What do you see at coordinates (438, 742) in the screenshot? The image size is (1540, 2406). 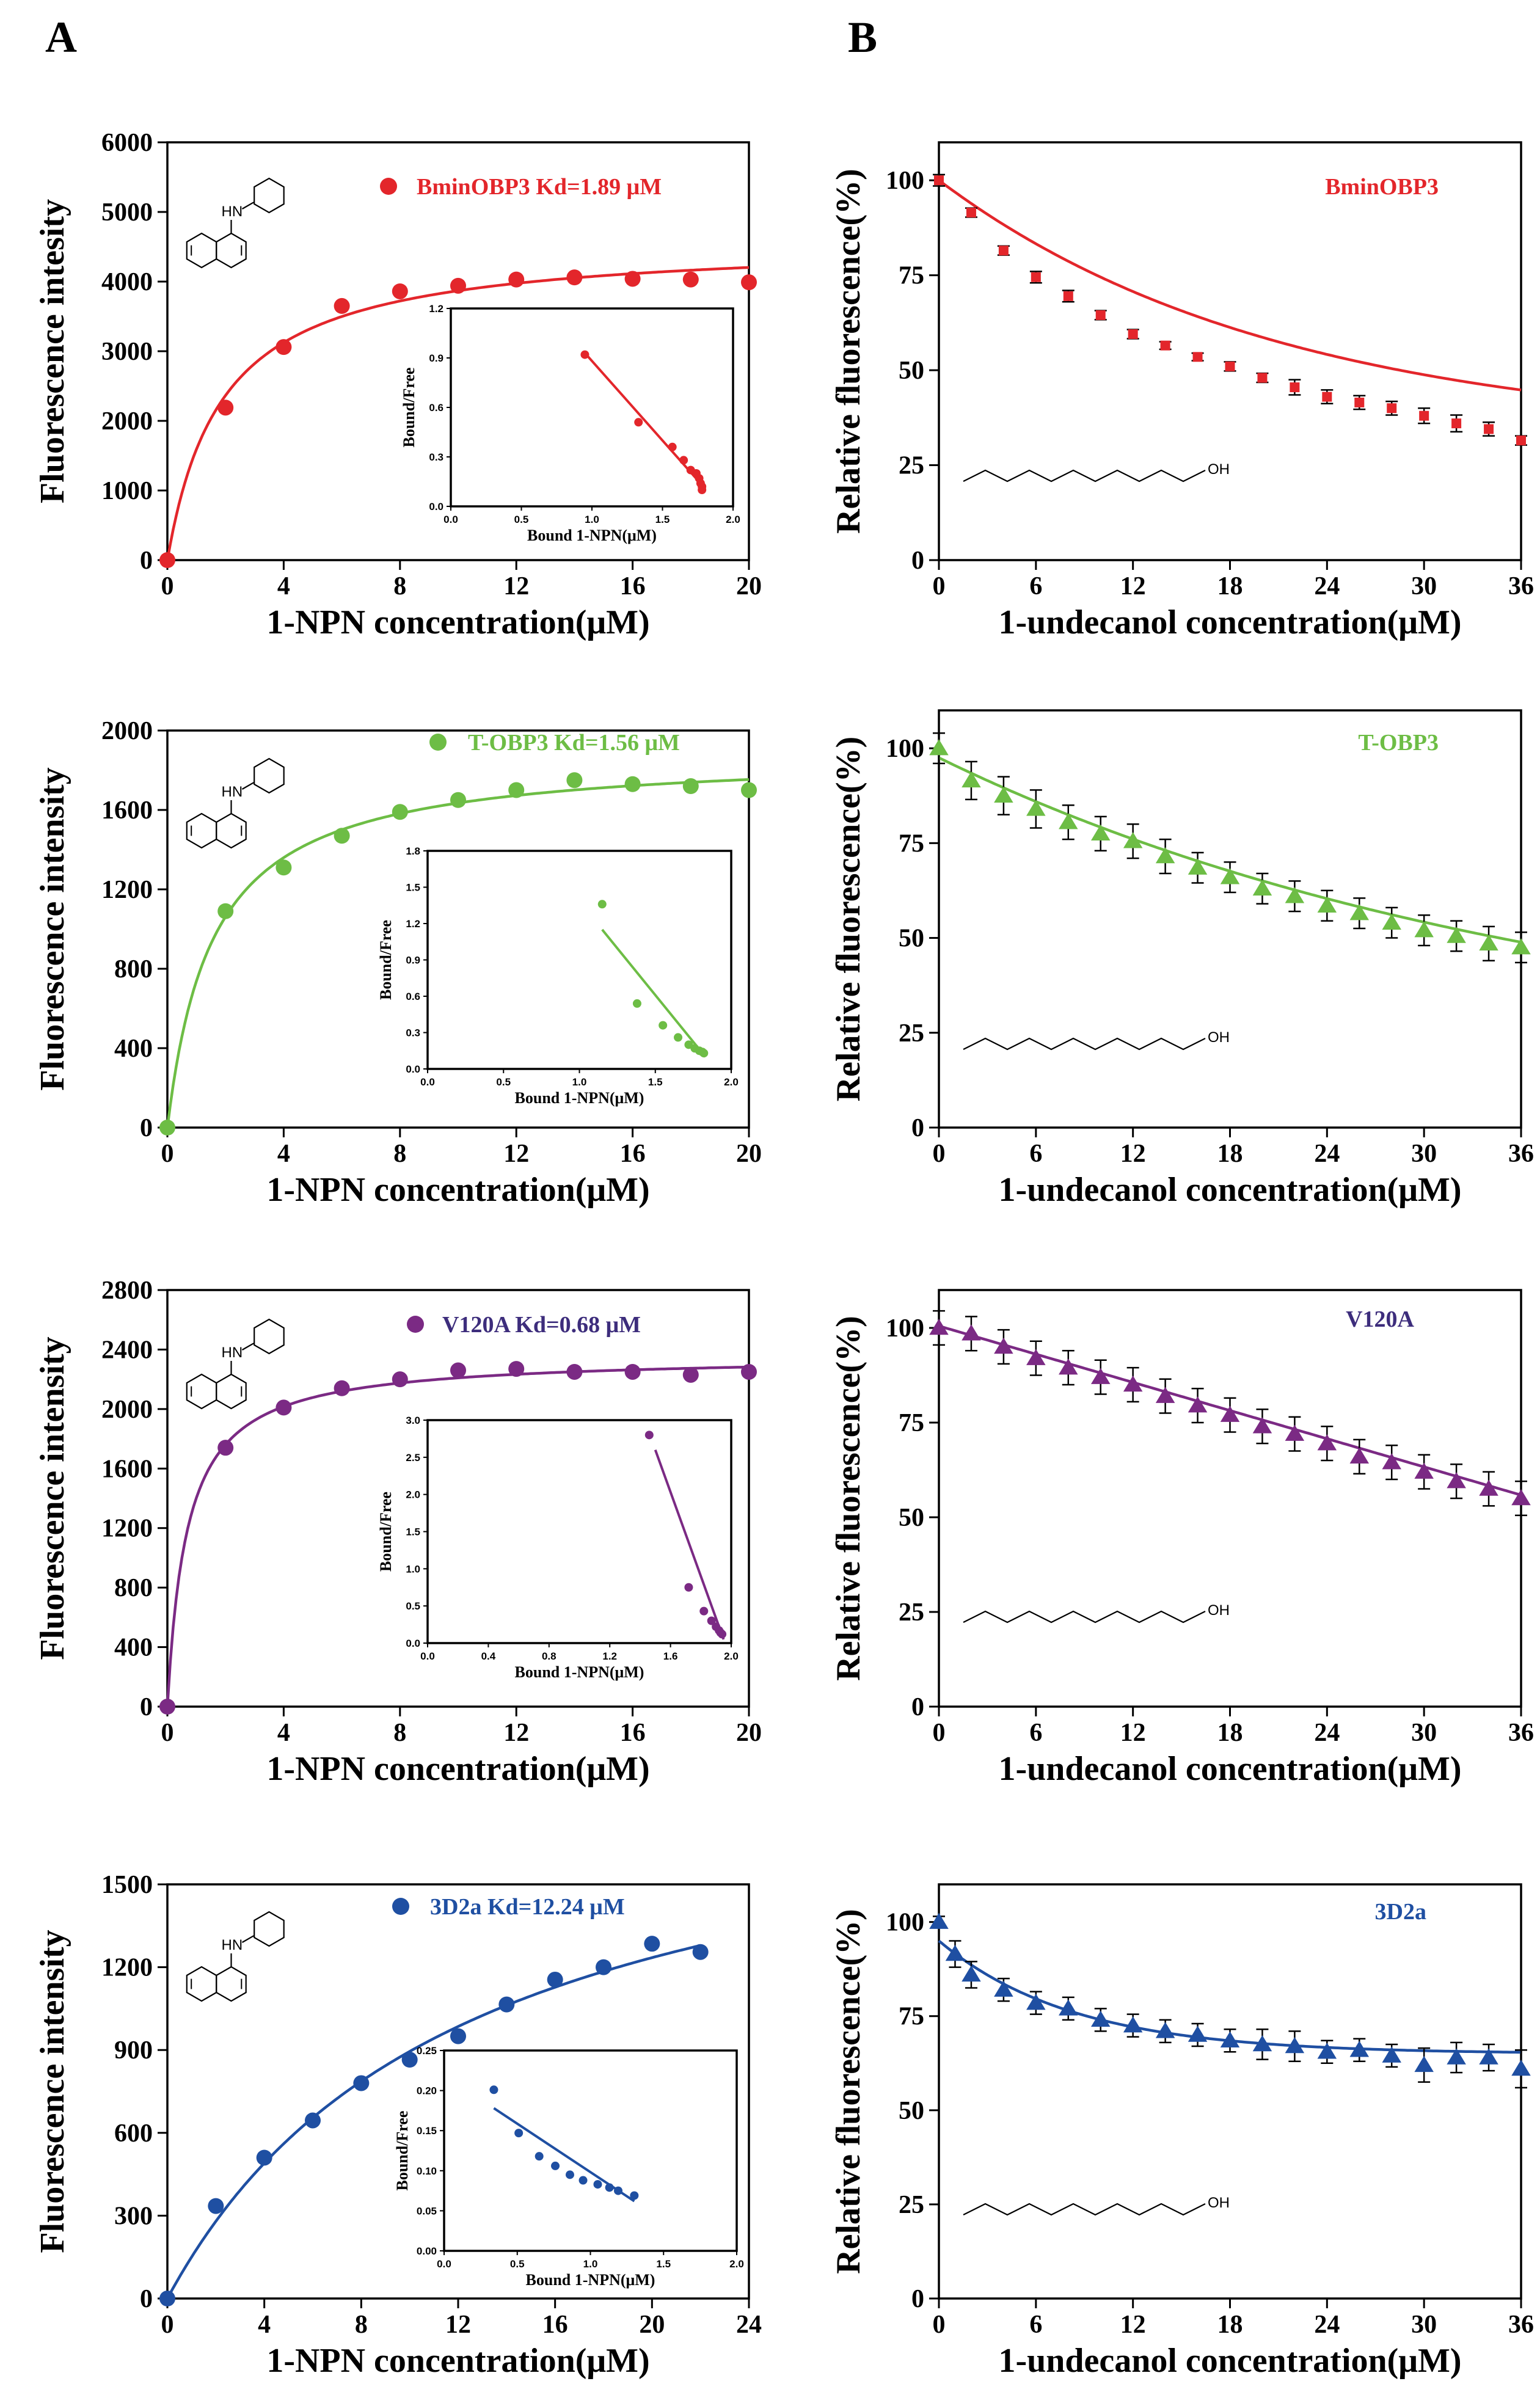 I see `legend-marker` at bounding box center [438, 742].